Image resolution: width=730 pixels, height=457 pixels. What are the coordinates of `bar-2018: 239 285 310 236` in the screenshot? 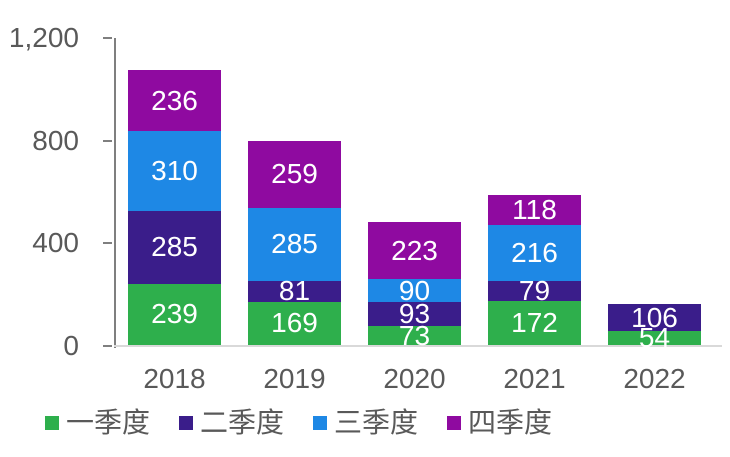 It's located at (174, 207).